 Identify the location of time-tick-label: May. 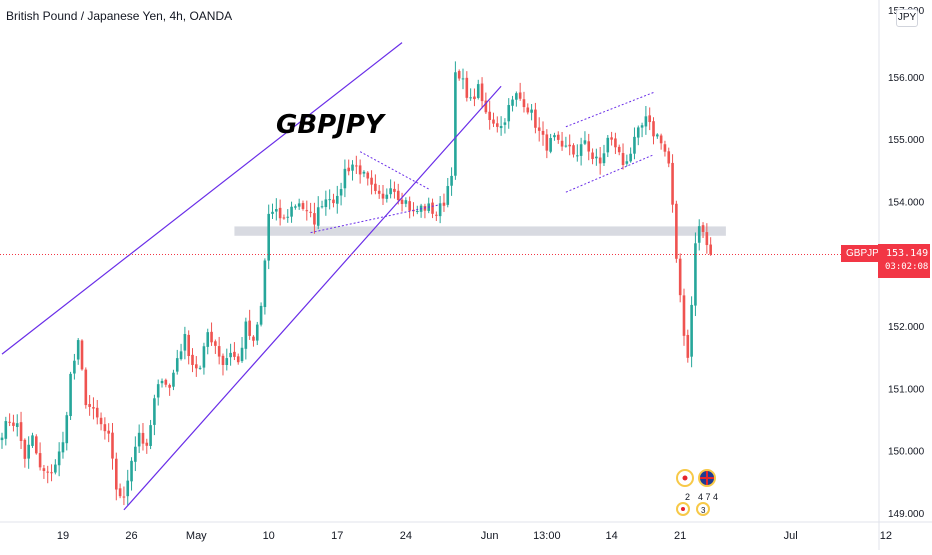
(196, 536).